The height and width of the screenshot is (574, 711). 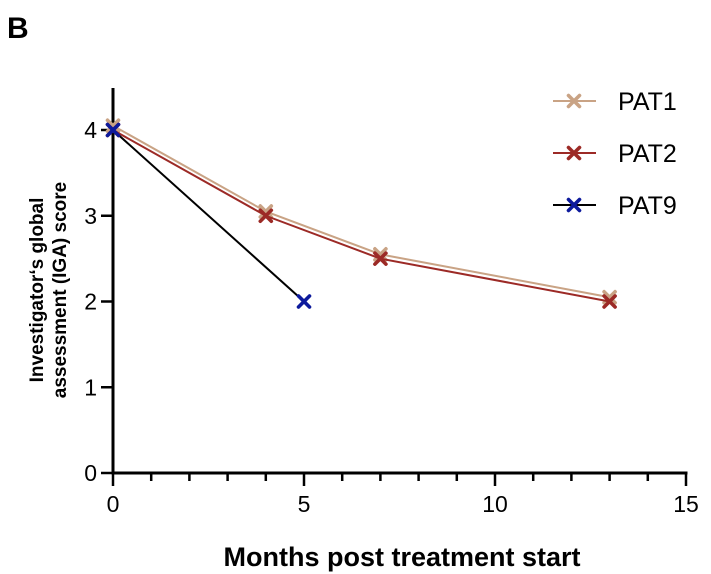 I want to click on x-tick-label: 0, so click(x=113, y=504).